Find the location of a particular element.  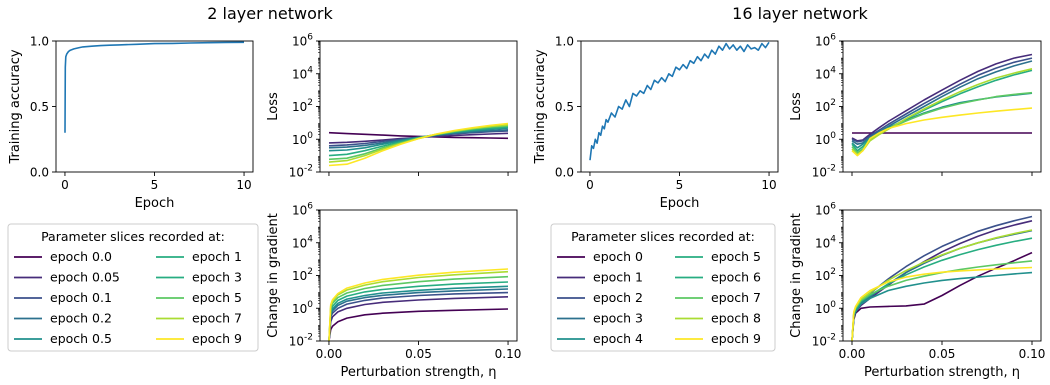

acc16-x-tick-label-0: 0 is located at coordinates (590, 185).